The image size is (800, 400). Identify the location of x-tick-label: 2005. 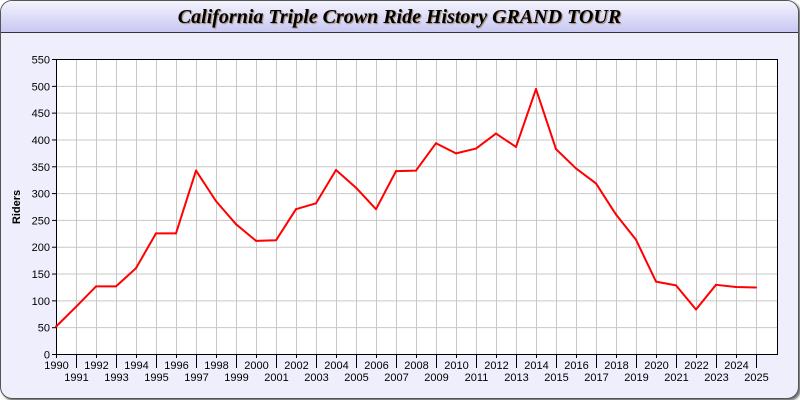
(356, 378).